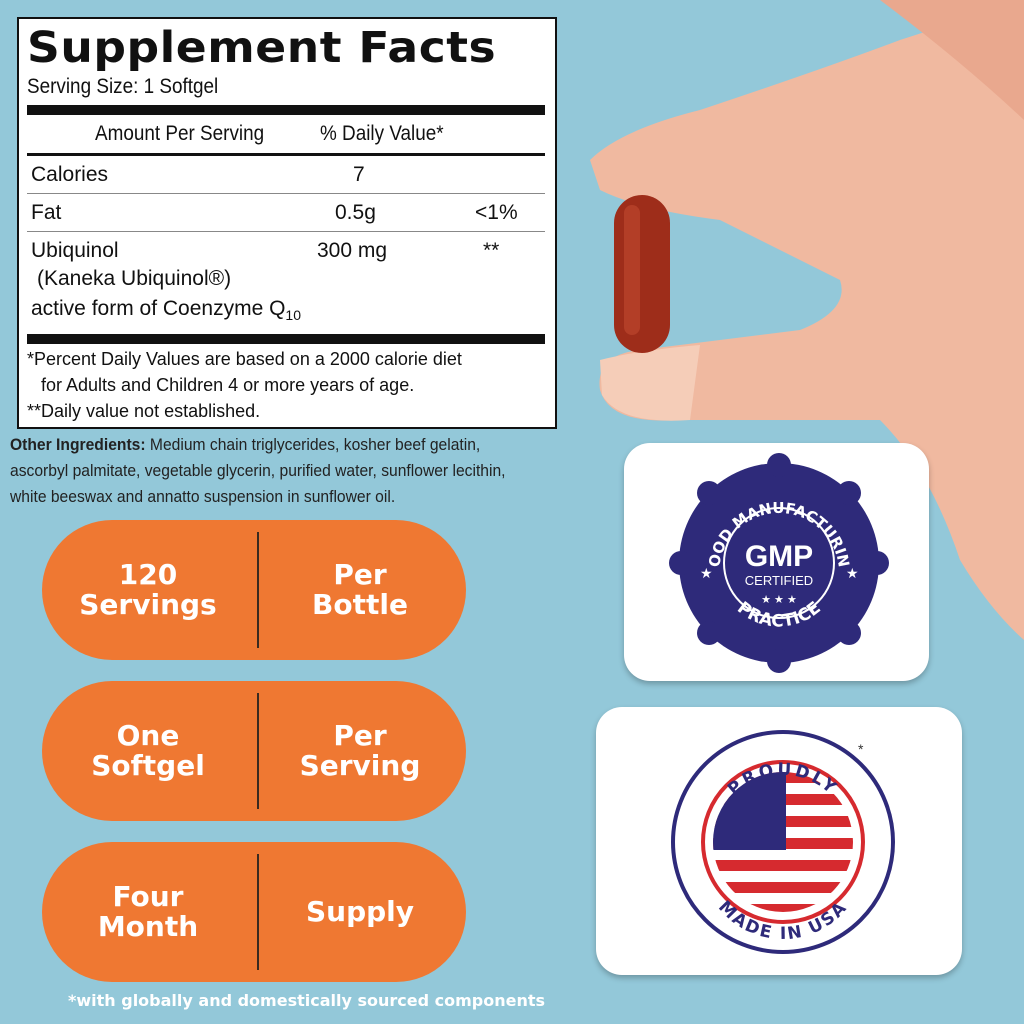  Describe the element at coordinates (123, 86) in the screenshot. I see `serving-size: Serving Size: 1 Softgel` at that location.